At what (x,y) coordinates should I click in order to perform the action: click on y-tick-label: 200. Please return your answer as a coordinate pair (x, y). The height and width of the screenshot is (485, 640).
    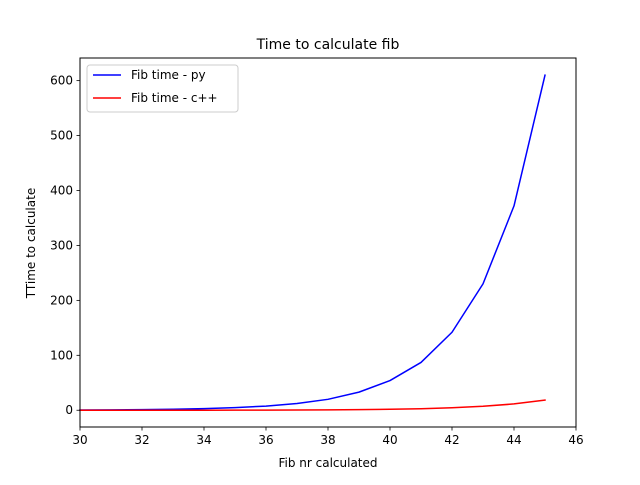
    Looking at the image, I should click on (61, 300).